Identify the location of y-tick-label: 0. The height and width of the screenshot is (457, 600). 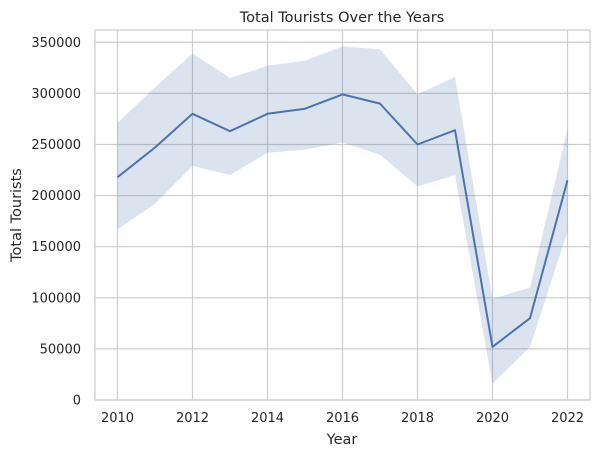
(77, 401).